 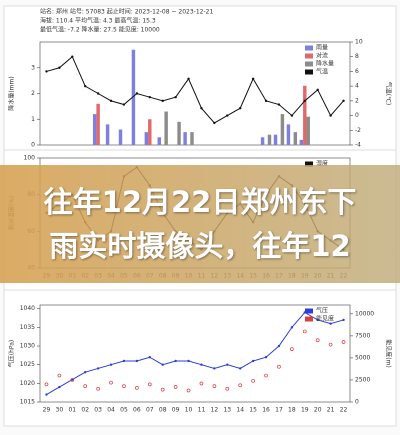 What do you see at coordinates (292, 410) in the screenshot?
I see `x-tick-label: 18` at bounding box center [292, 410].